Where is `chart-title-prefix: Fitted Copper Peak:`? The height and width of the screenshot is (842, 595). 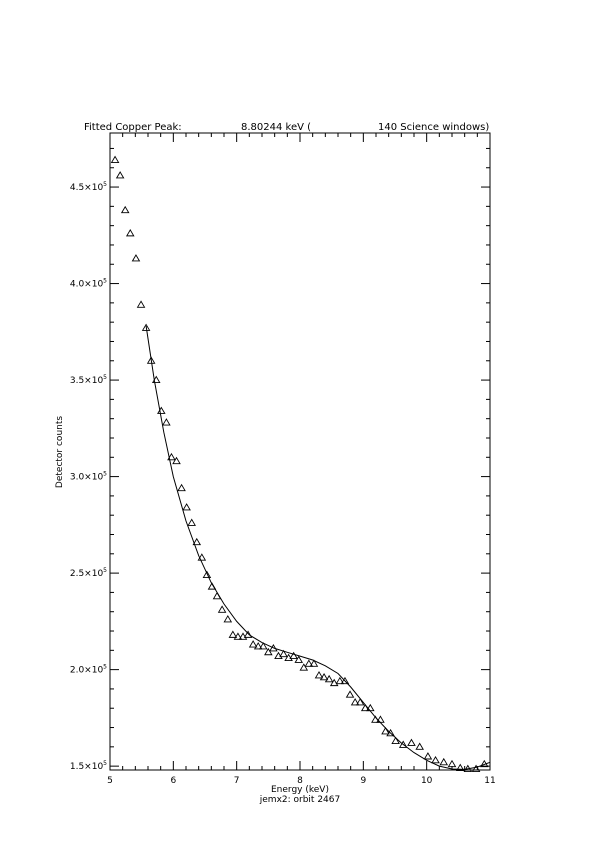 chart-title-prefix: Fitted Copper Peak: is located at coordinates (133, 127).